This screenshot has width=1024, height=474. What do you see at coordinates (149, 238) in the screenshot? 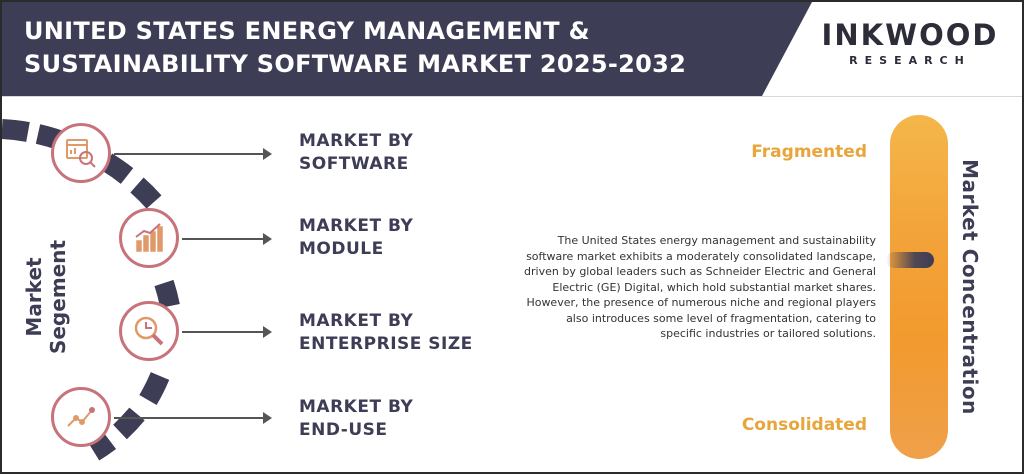
I see `bar-chart-growth-icon` at bounding box center [149, 238].